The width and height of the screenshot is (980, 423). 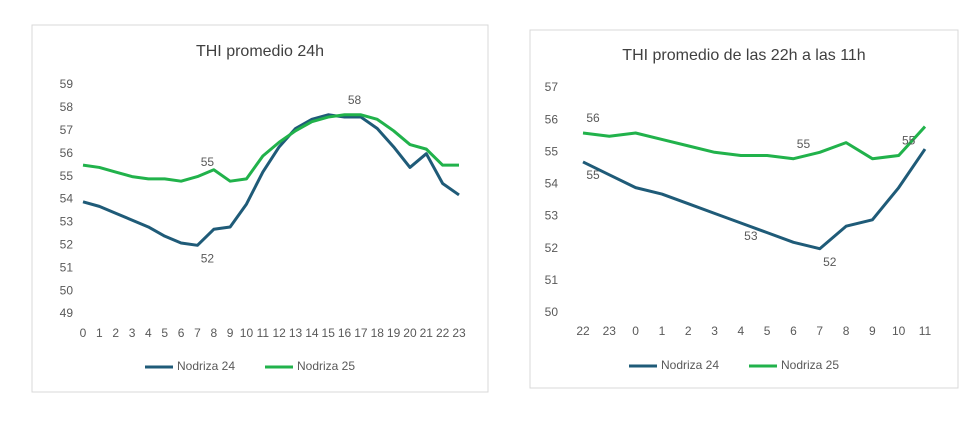 What do you see at coordinates (67, 84) in the screenshot?
I see `y-tick-label: 59` at bounding box center [67, 84].